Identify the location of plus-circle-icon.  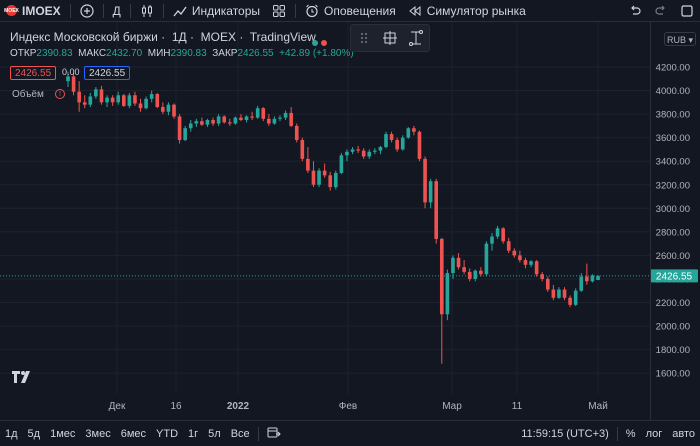
(87, 10).